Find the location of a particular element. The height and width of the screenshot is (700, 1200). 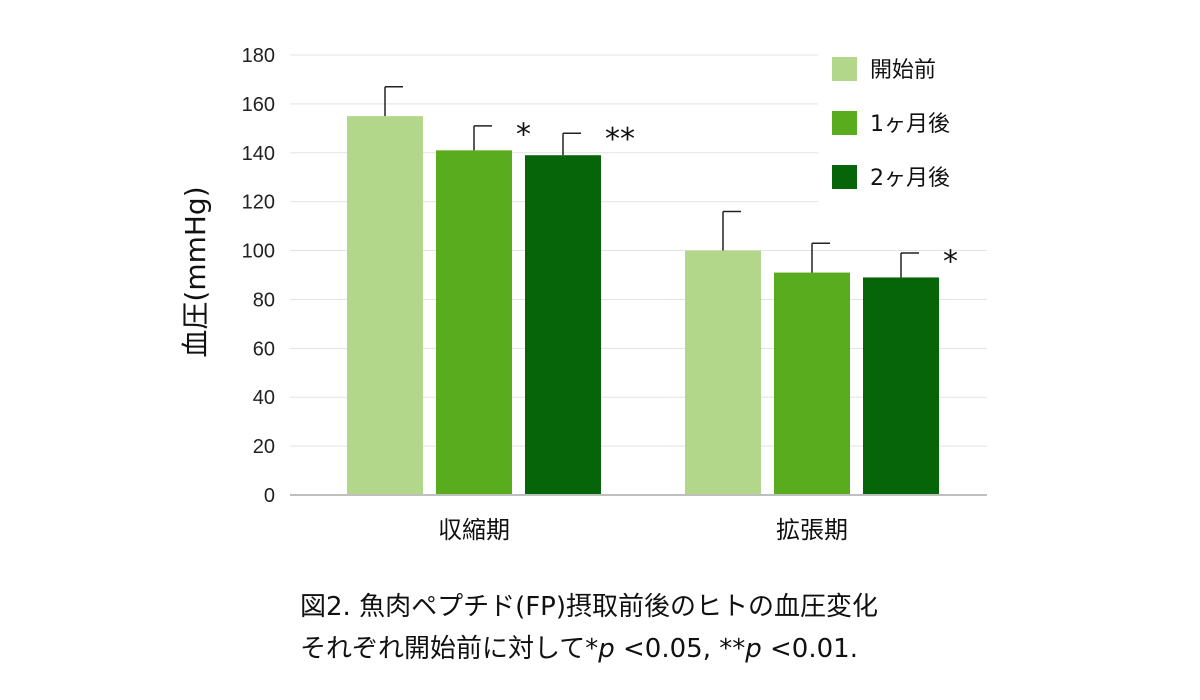

bar-systolic-series1 is located at coordinates (385, 305).